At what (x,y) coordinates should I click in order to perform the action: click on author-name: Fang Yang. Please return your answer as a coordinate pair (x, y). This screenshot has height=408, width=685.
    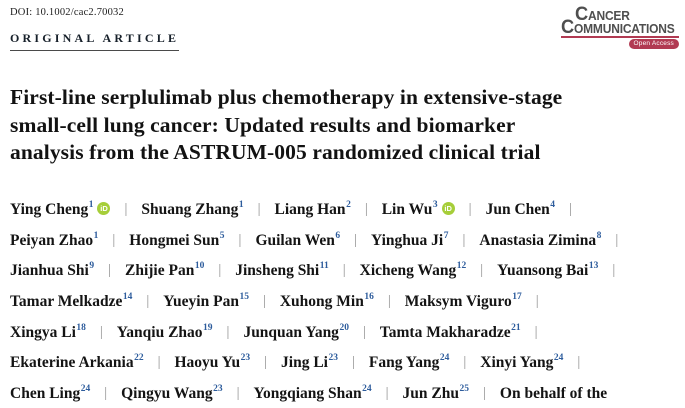
    Looking at the image, I should click on (404, 363).